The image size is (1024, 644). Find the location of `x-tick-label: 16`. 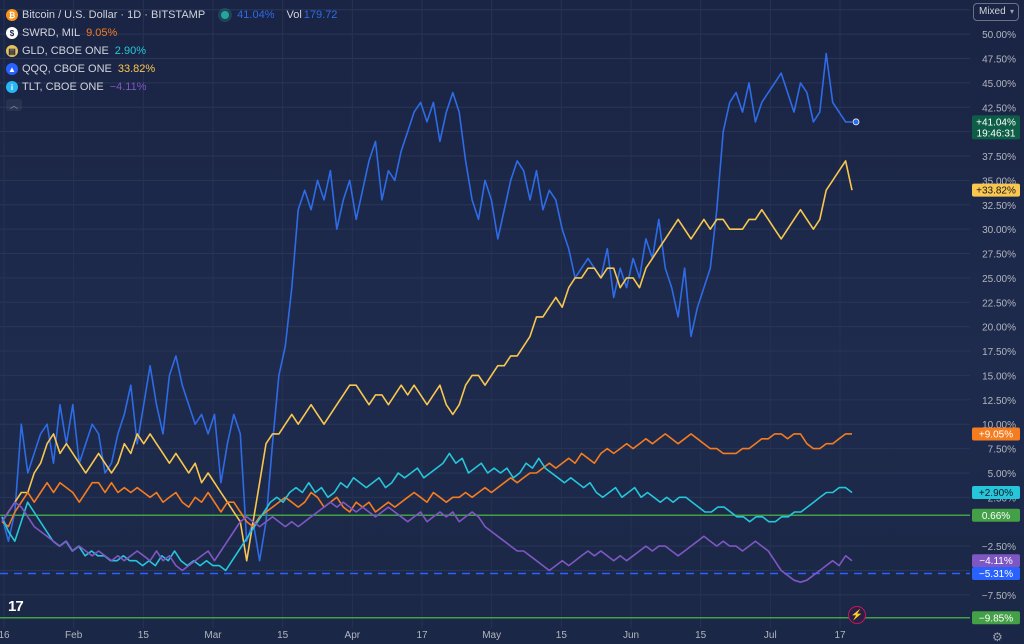

x-tick-label: 16 is located at coordinates (5, 635).